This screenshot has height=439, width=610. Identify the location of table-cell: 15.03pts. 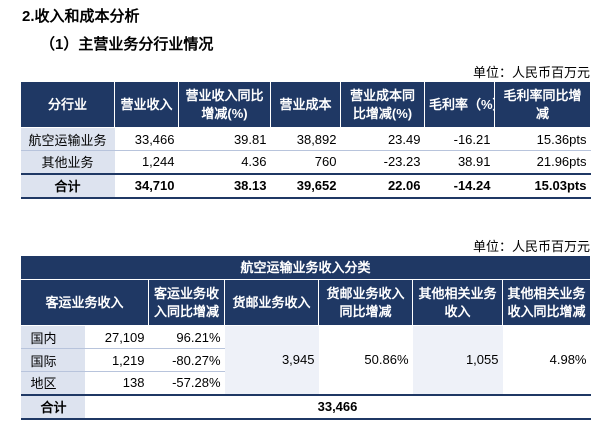
(542, 185).